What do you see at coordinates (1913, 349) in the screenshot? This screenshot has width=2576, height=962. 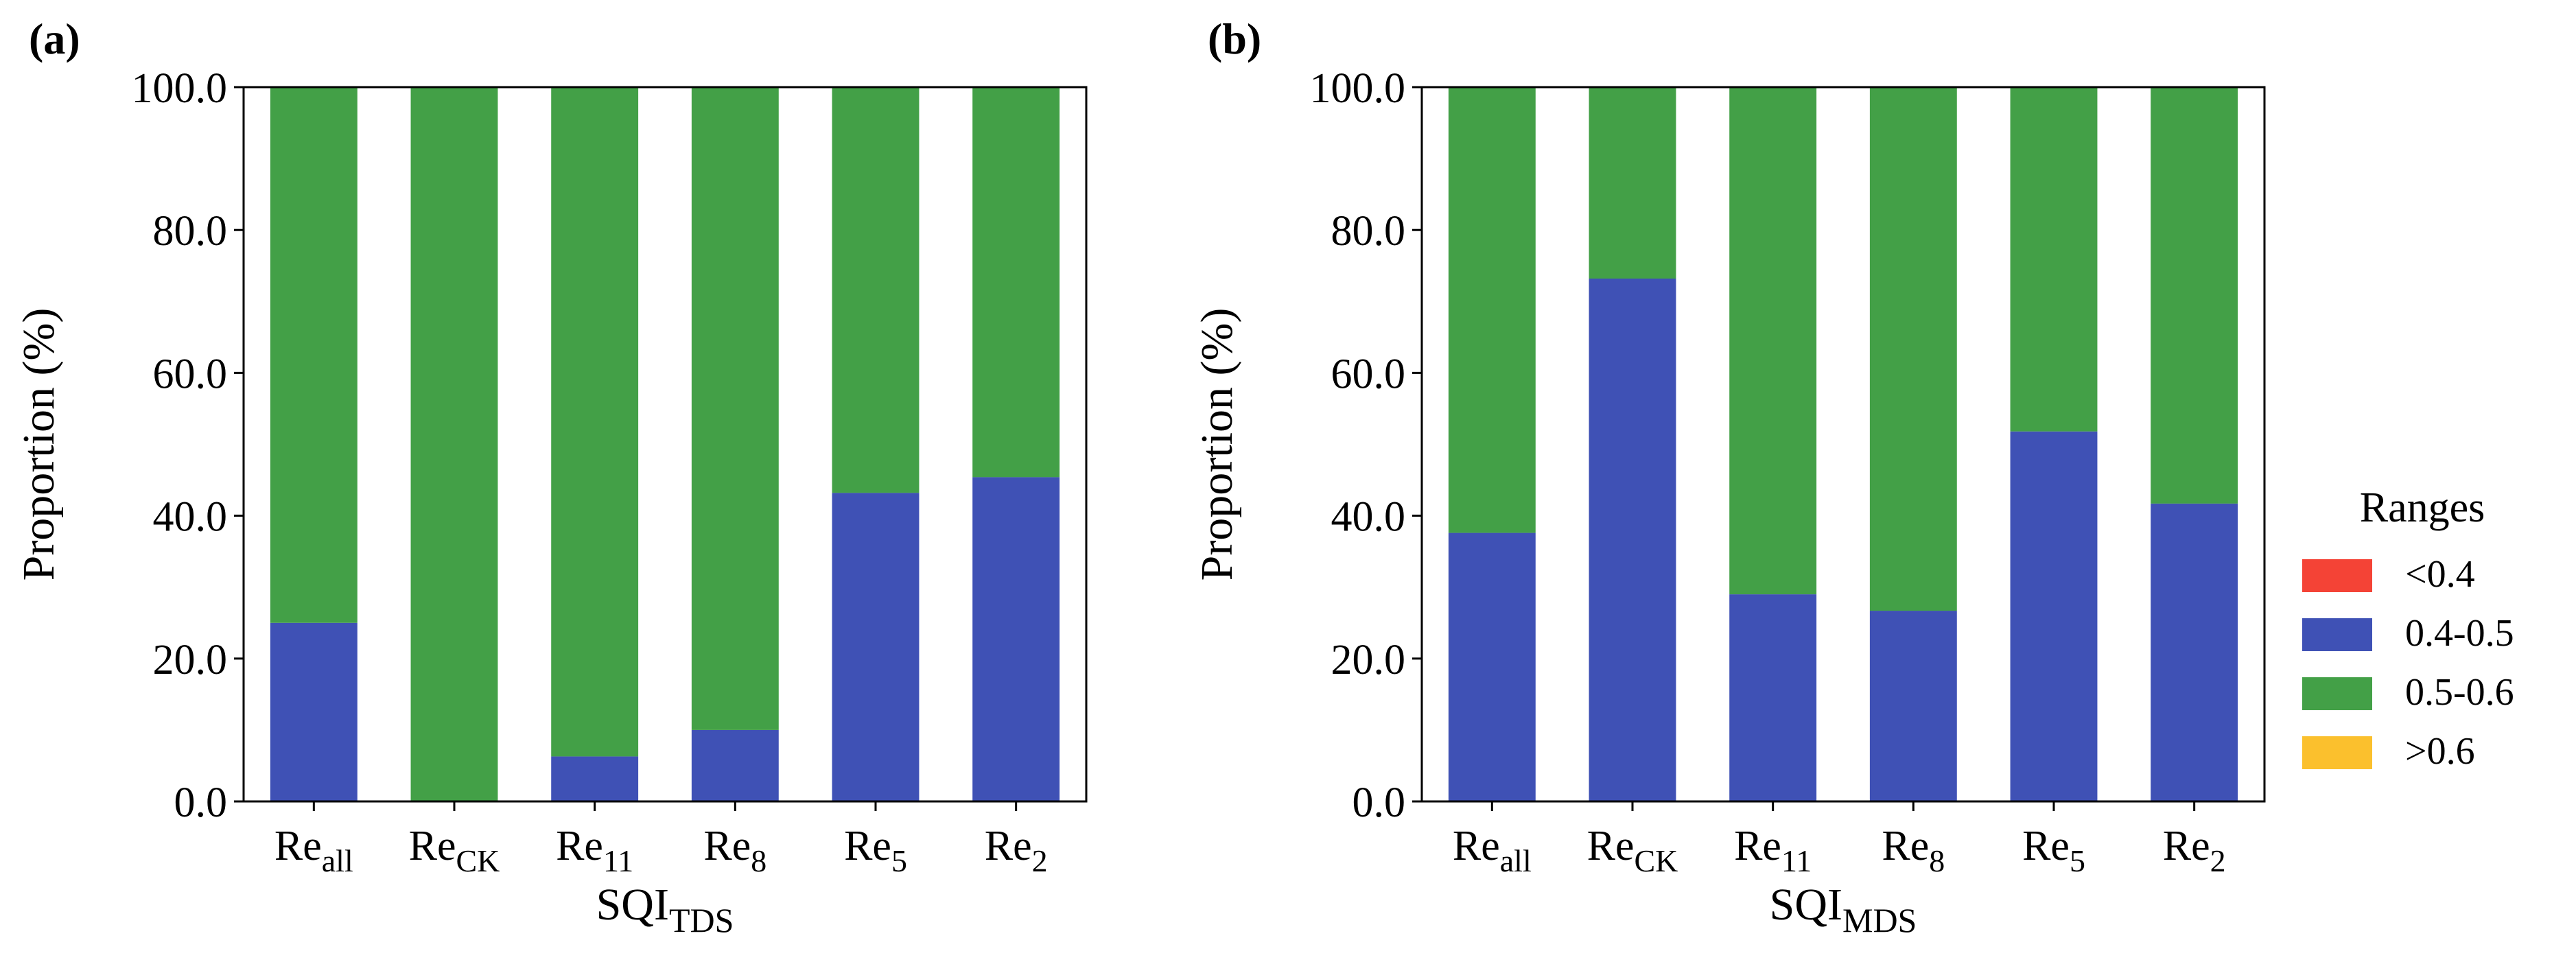 I see `bar-b-Re8-0.5-0.6` at bounding box center [1913, 349].